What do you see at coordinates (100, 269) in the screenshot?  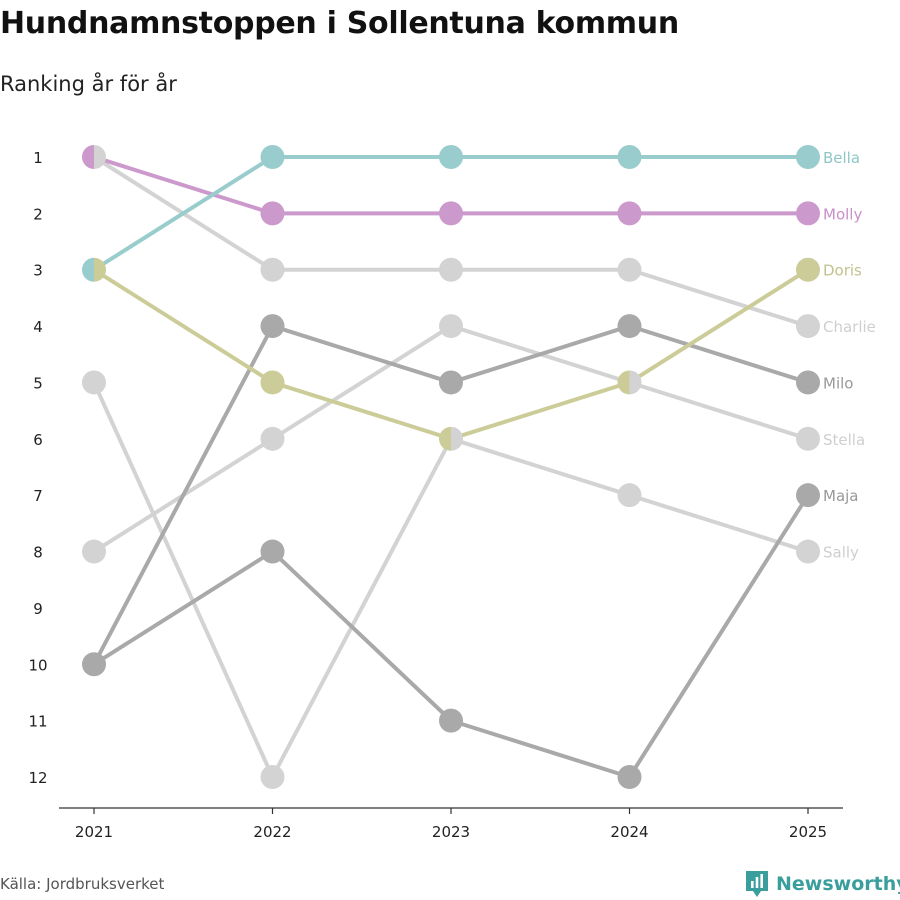 I see `data-point-doris-2021` at bounding box center [100, 269].